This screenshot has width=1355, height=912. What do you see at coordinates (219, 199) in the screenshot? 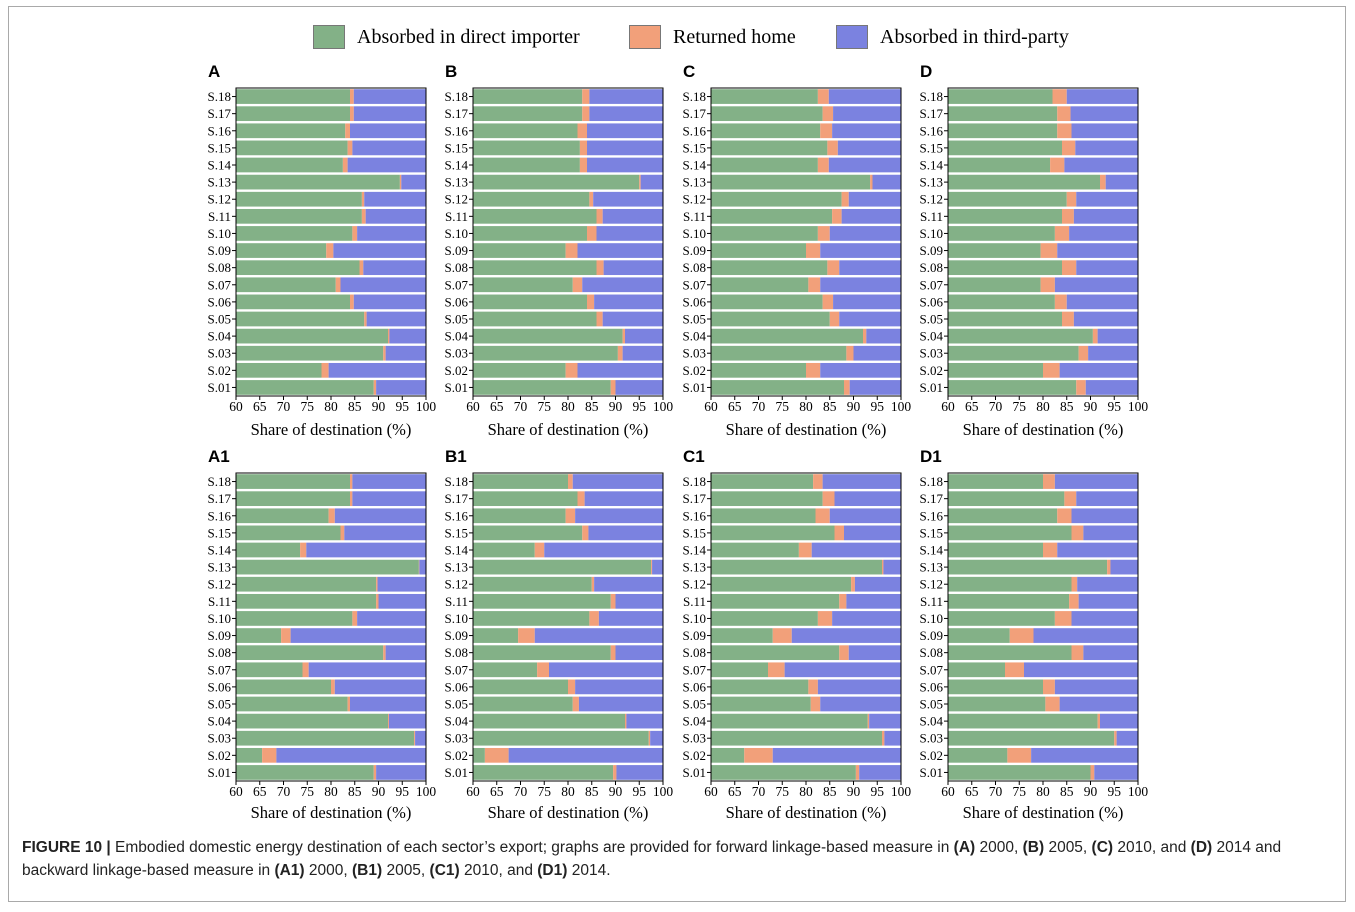
I see `y-tick-label: S.12` at bounding box center [219, 199].